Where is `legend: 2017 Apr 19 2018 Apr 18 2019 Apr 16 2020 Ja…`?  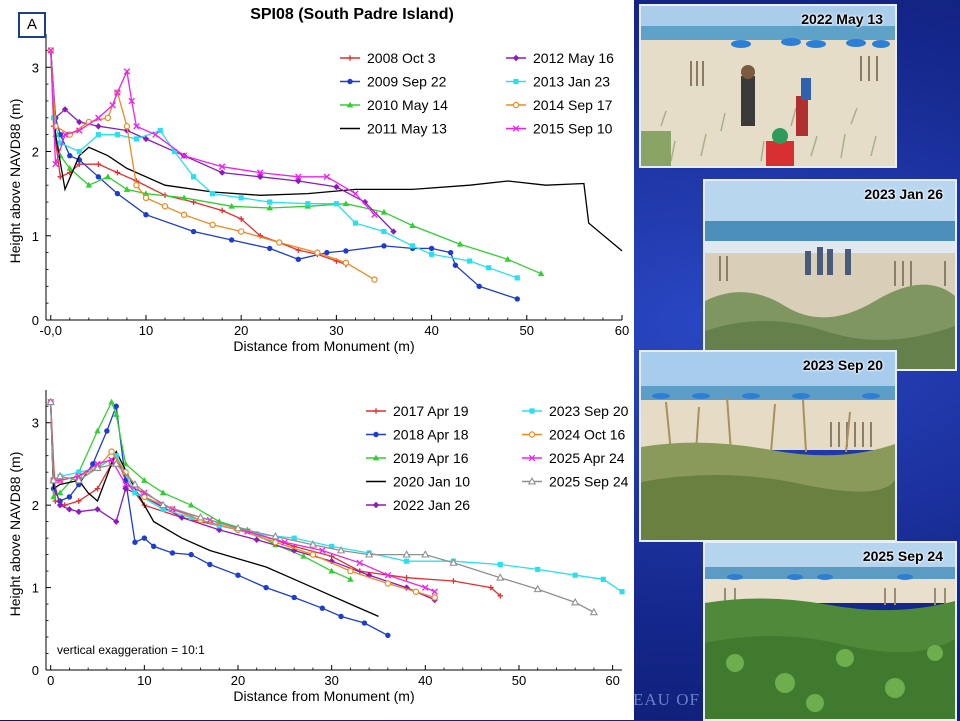 legend: 2017 Apr 19 2018 Apr 18 2019 Apr 16 2020 Ja… is located at coordinates (497, 458).